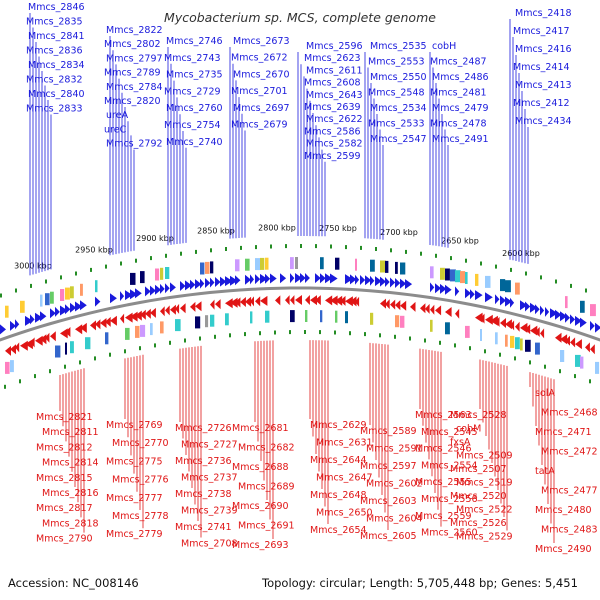 The width and height of the screenshot is (600, 600). I want to click on reverse-gene-label: Mmcs_2688, so click(260, 467).